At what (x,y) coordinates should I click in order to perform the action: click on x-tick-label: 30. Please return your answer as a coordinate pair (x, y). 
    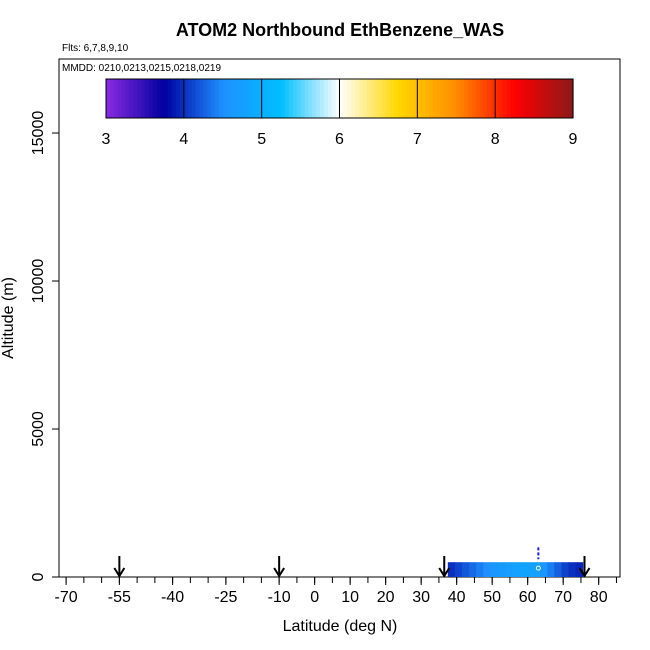
    Looking at the image, I should click on (421, 597).